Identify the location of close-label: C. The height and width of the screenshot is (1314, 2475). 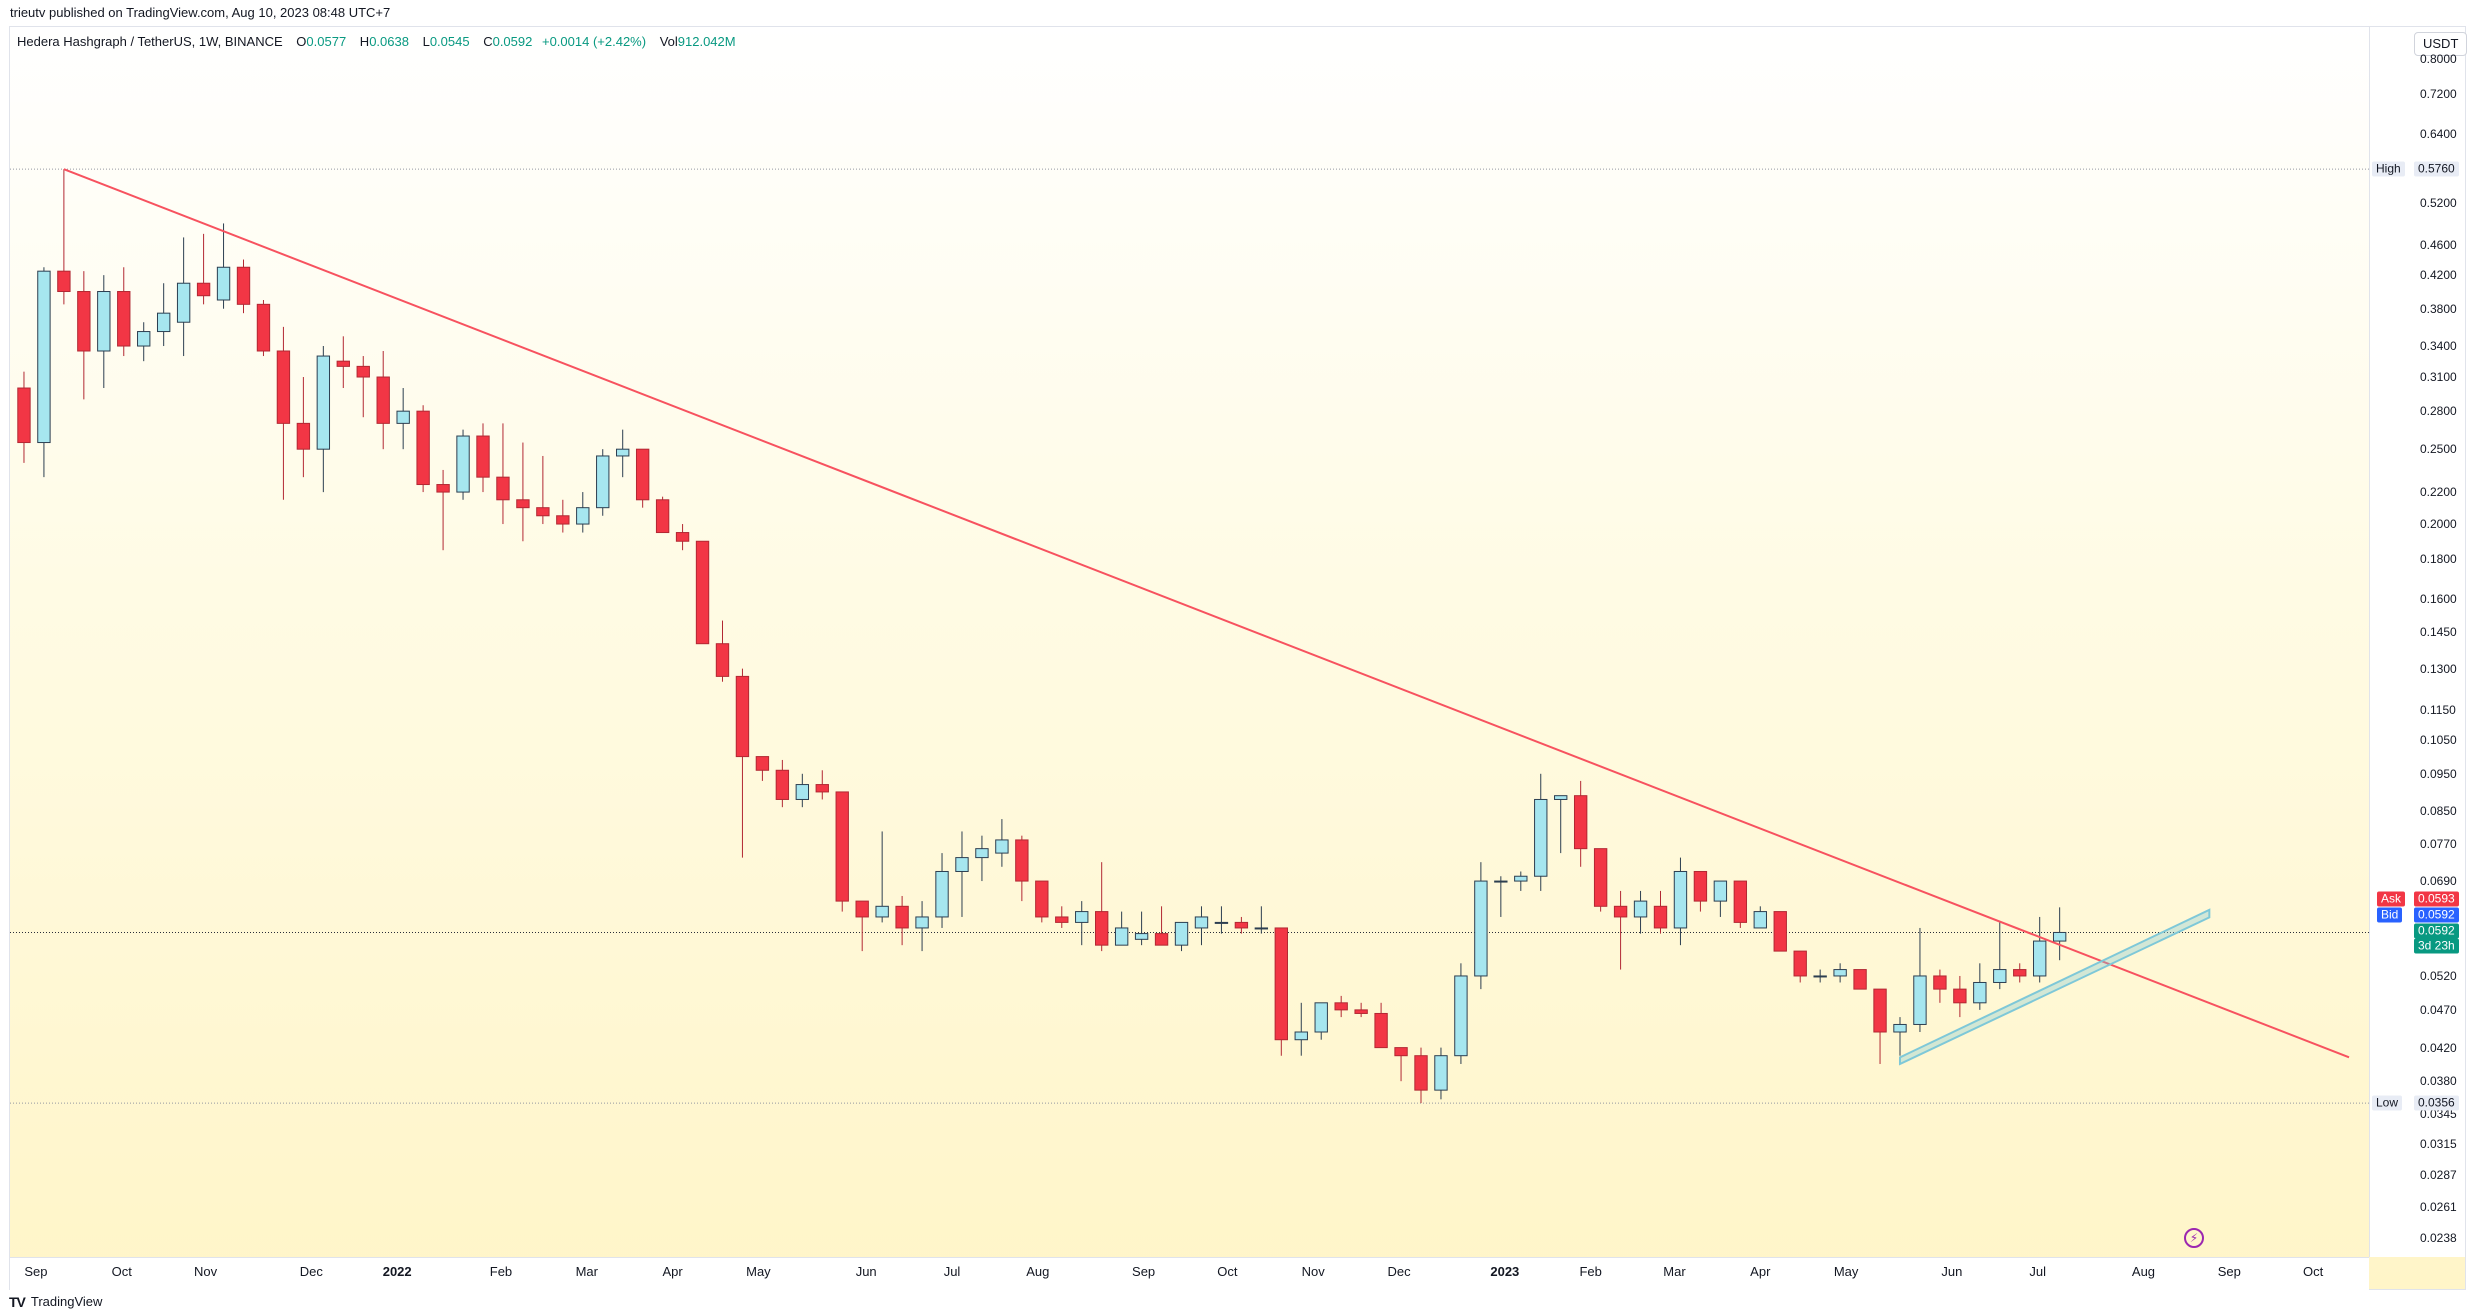
(488, 41).